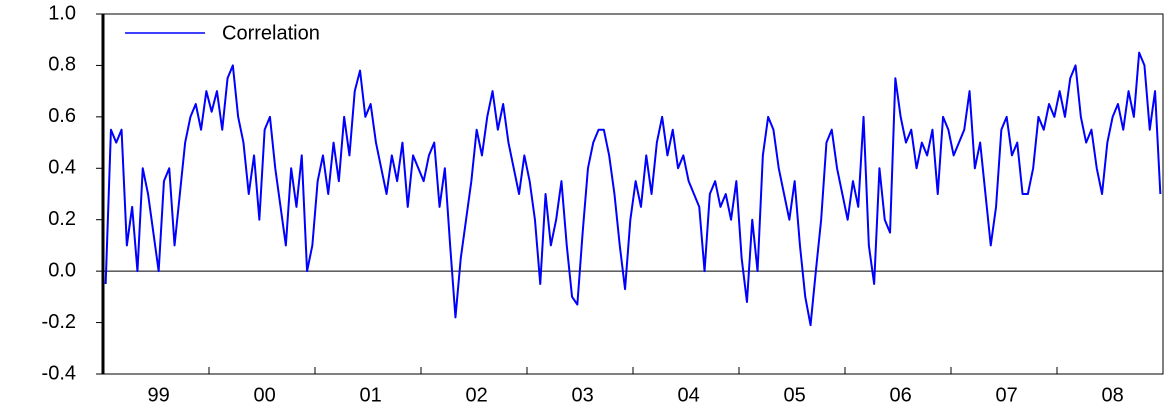 The image size is (1164, 415). Describe the element at coordinates (62, 13) in the screenshot. I see `y-tick-label: 1.0` at that location.